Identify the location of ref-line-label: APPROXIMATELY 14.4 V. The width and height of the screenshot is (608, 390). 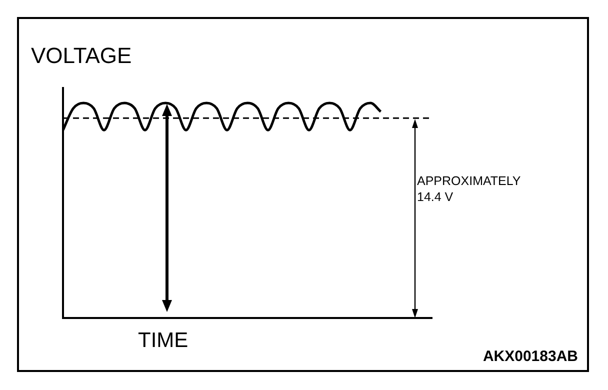
(469, 189).